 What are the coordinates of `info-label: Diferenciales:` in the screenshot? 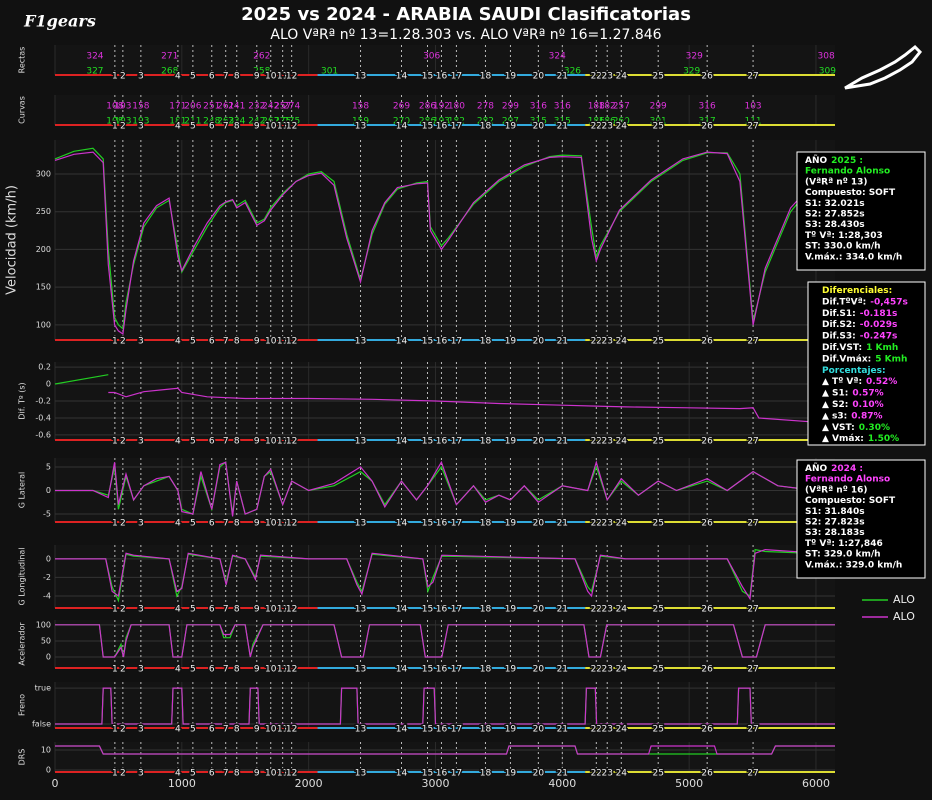 It's located at (857, 291).